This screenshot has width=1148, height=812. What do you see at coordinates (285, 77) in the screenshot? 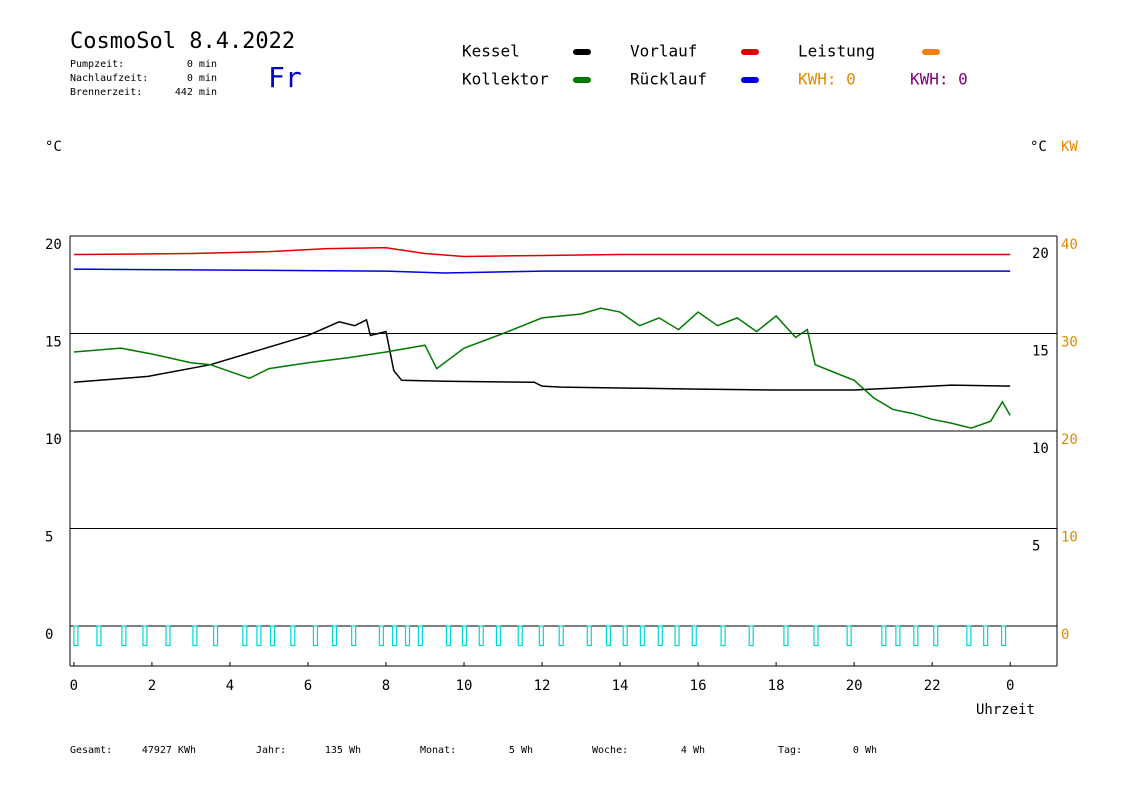
I see `weekday: Fr` at bounding box center [285, 77].